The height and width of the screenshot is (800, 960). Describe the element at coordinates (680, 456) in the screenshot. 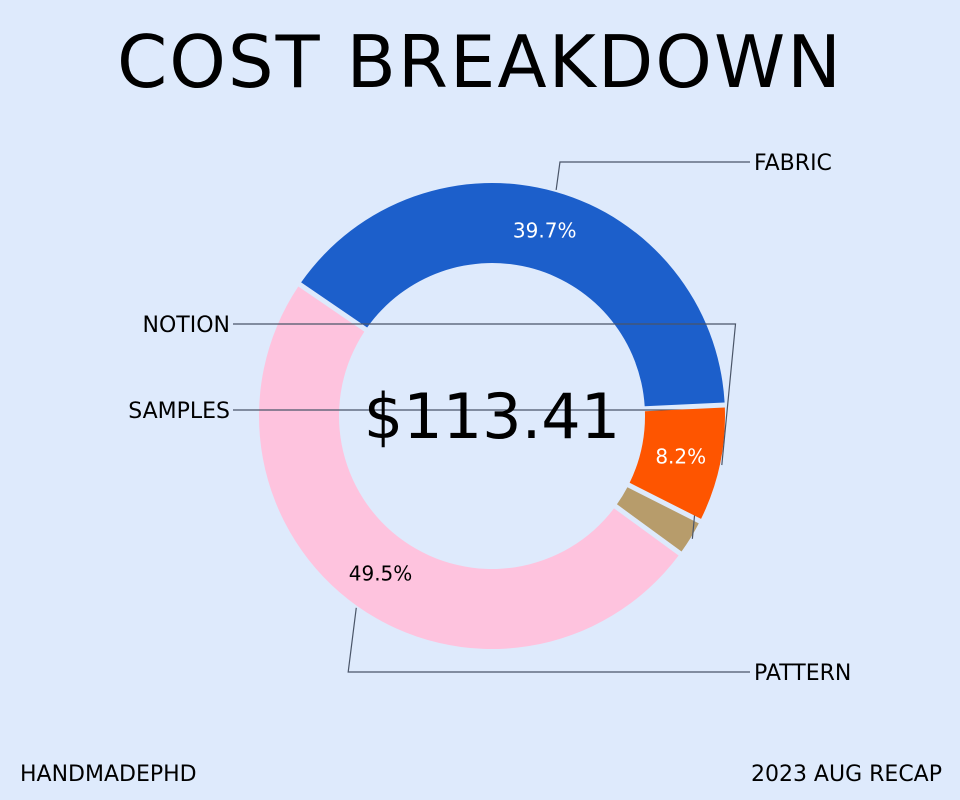

I see `pct-label-notion: 8.2%` at that location.